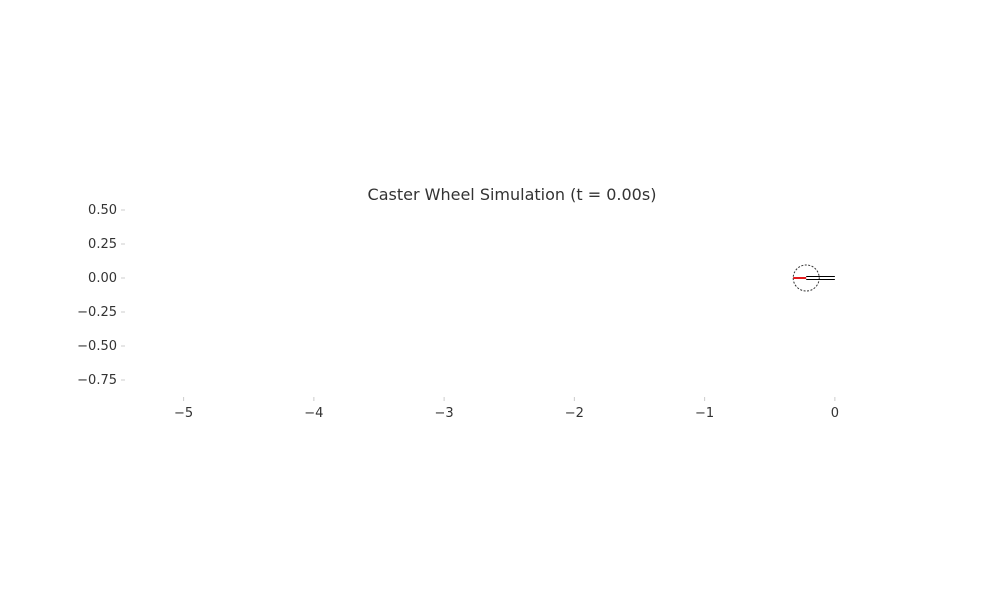 Image resolution: width=1000 pixels, height=600 pixels. I want to click on plot-area, so click(813, 278).